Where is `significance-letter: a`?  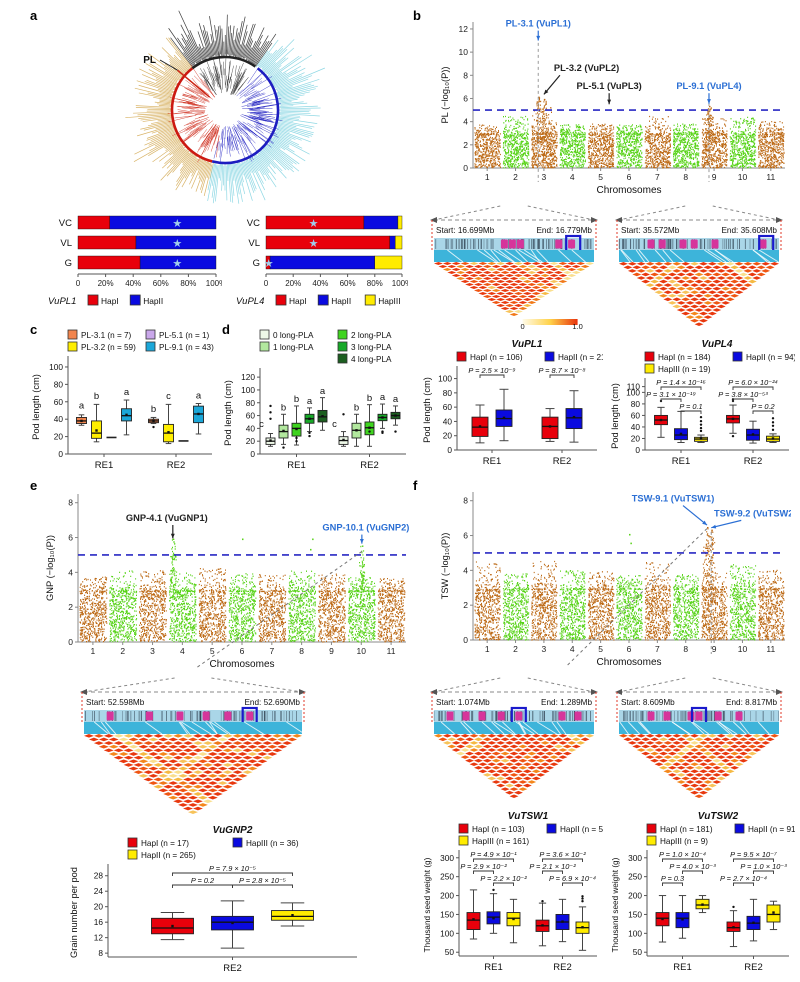
significance-letter: a is located at coordinates (82, 406).